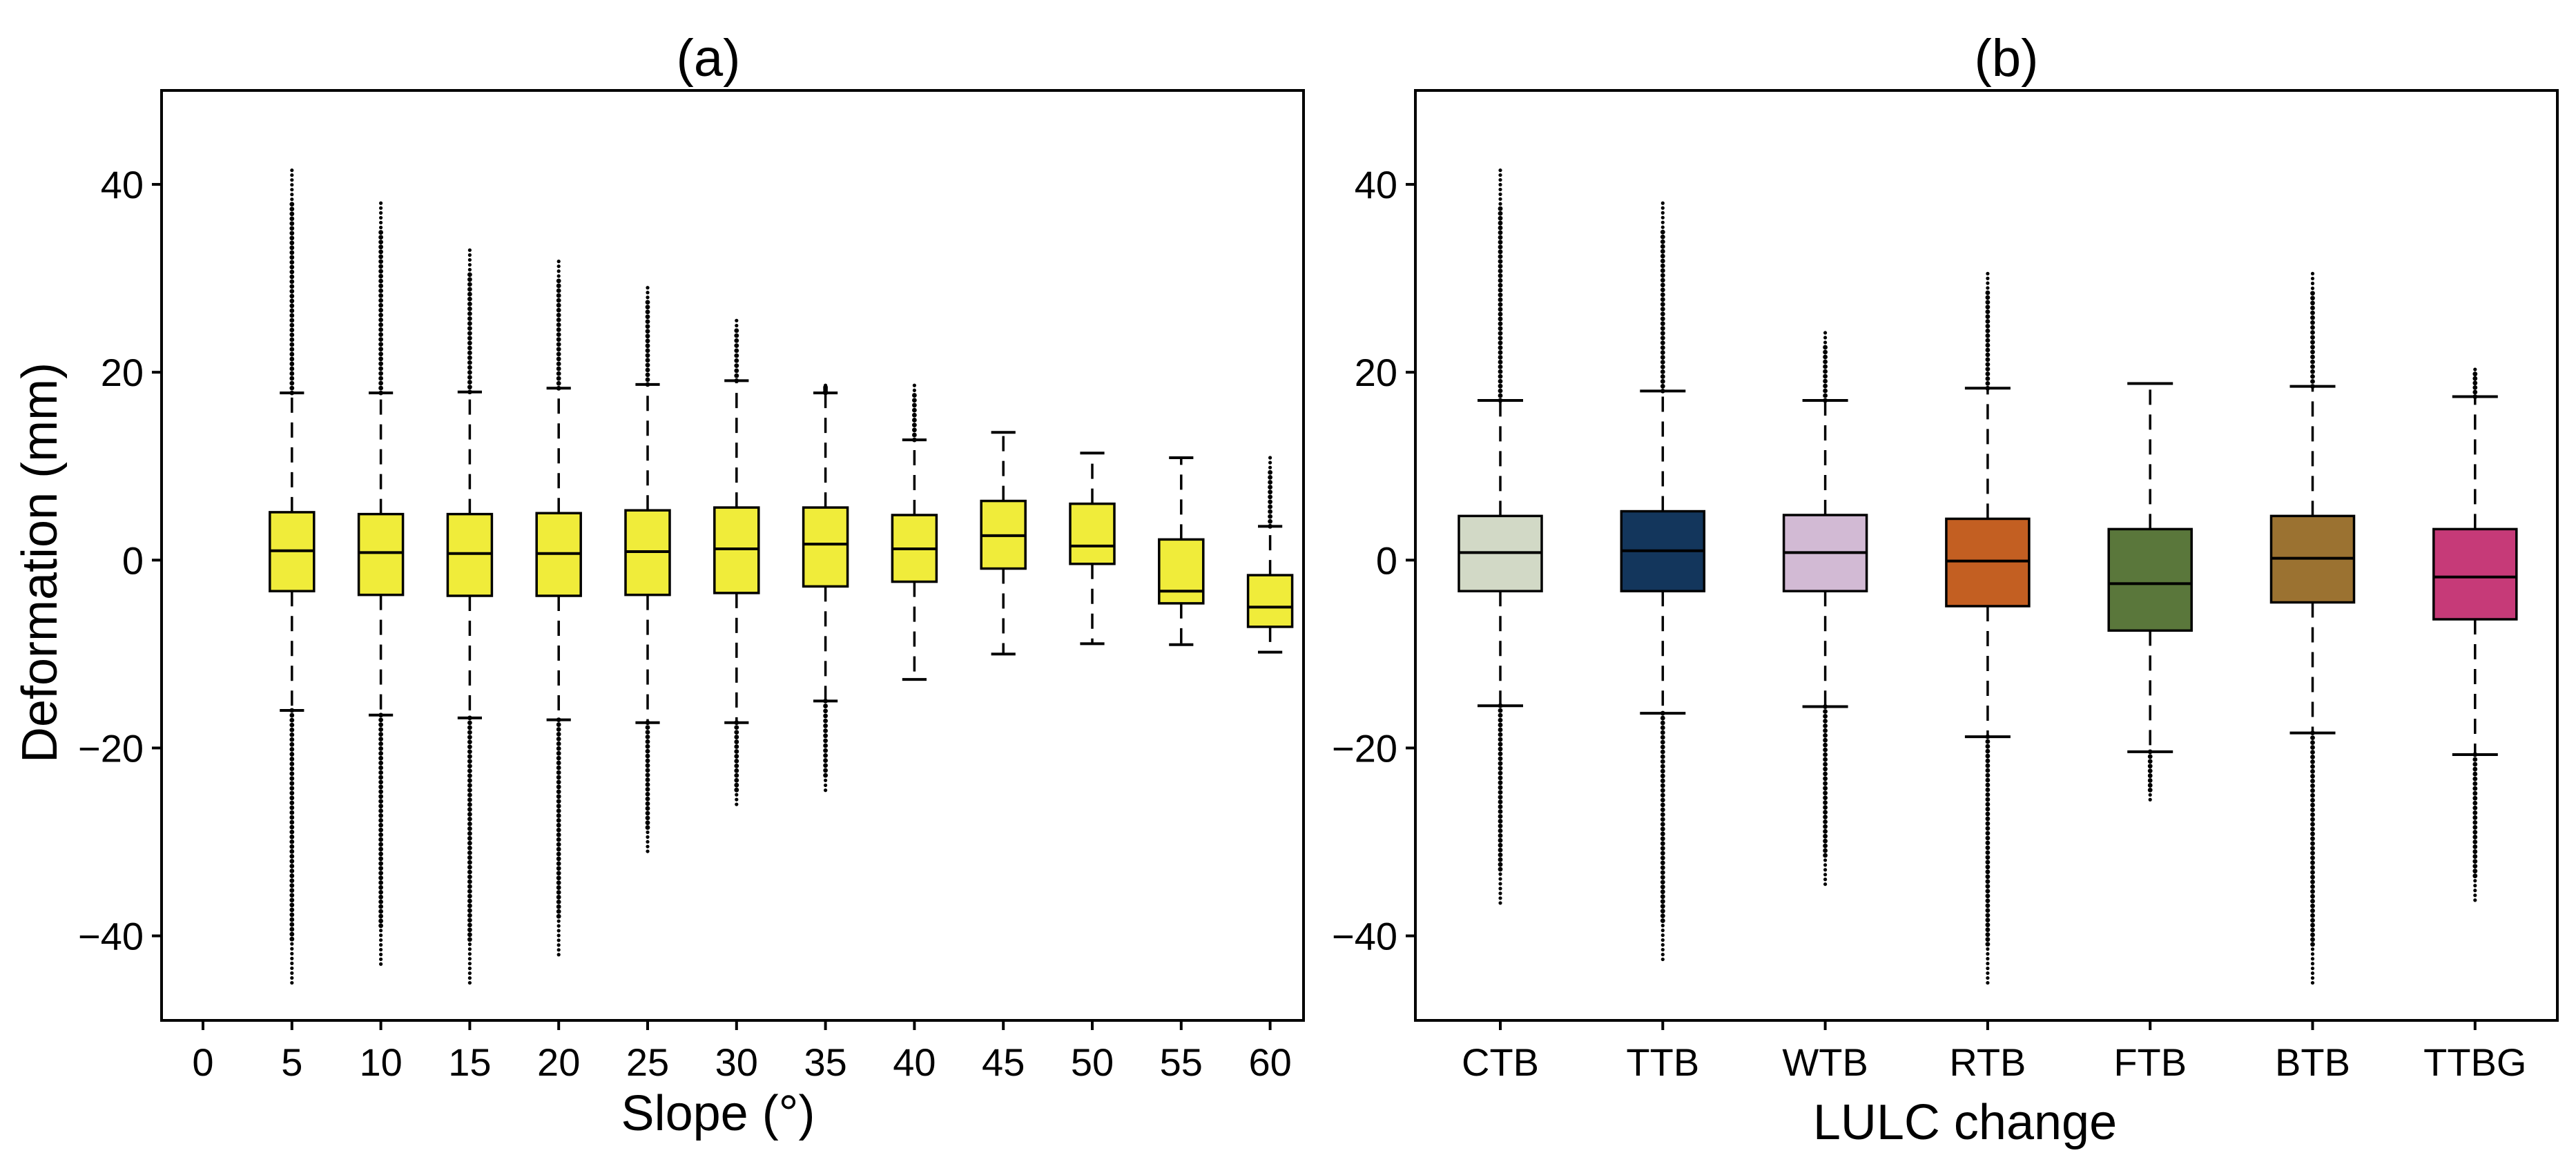 Image resolution: width=2576 pixels, height=1164 pixels. What do you see at coordinates (1376, 372) in the screenshot?
I see `b-ytick-label: 20` at bounding box center [1376, 372].